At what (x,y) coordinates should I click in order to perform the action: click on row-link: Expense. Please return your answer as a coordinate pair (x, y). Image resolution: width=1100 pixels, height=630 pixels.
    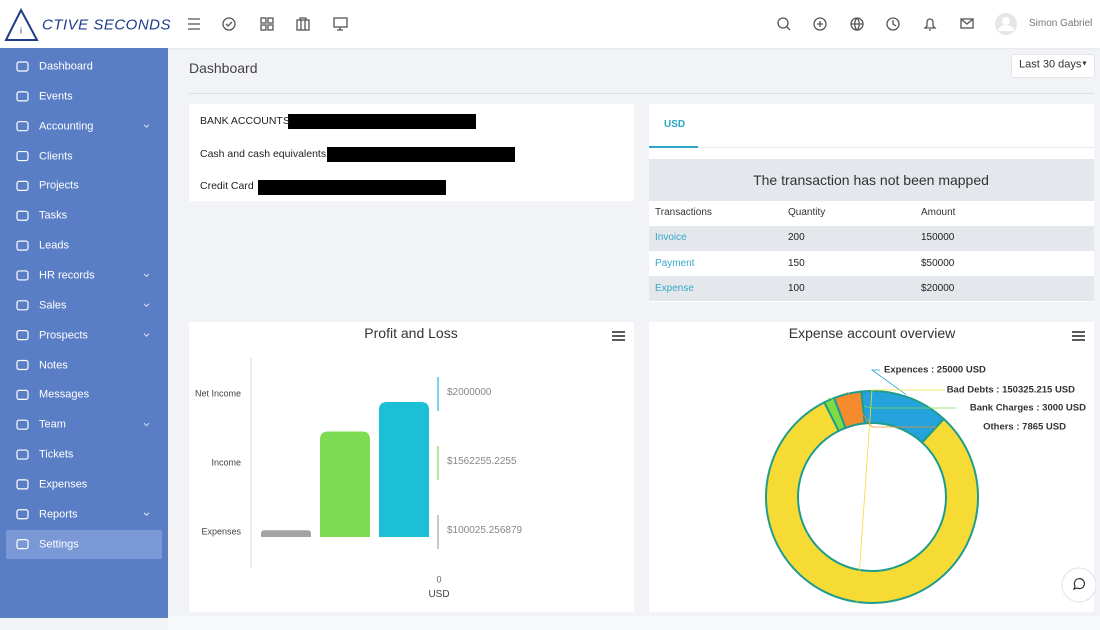
    Looking at the image, I should click on (674, 288).